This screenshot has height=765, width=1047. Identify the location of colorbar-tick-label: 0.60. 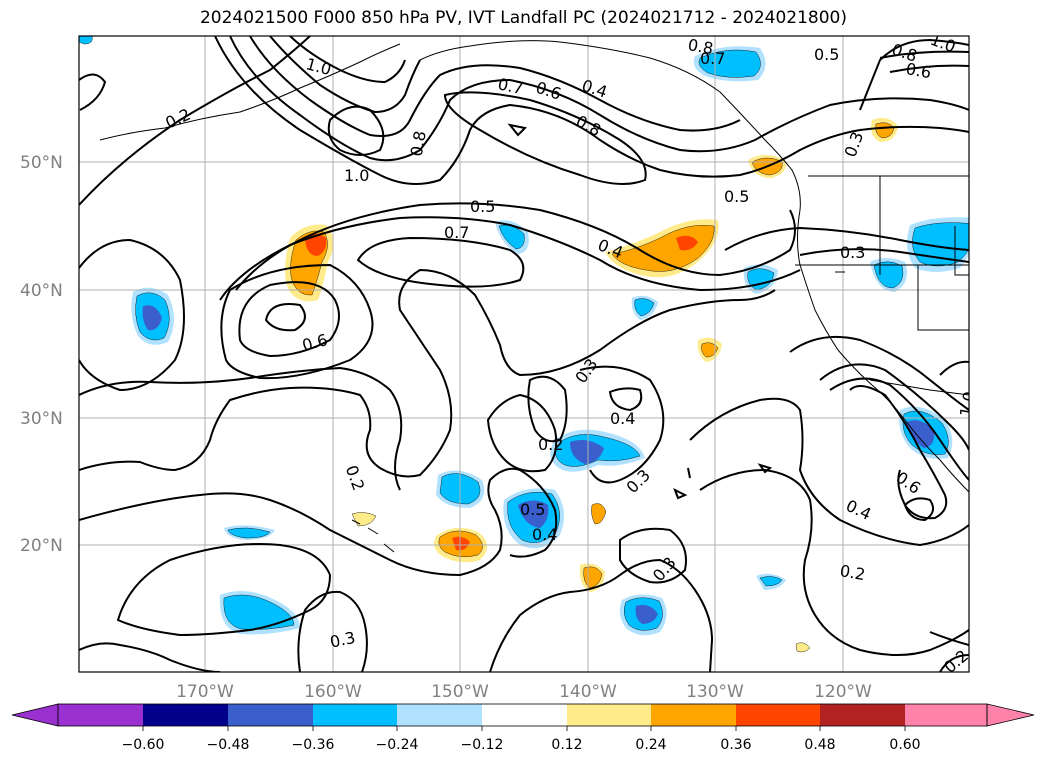
(904, 745).